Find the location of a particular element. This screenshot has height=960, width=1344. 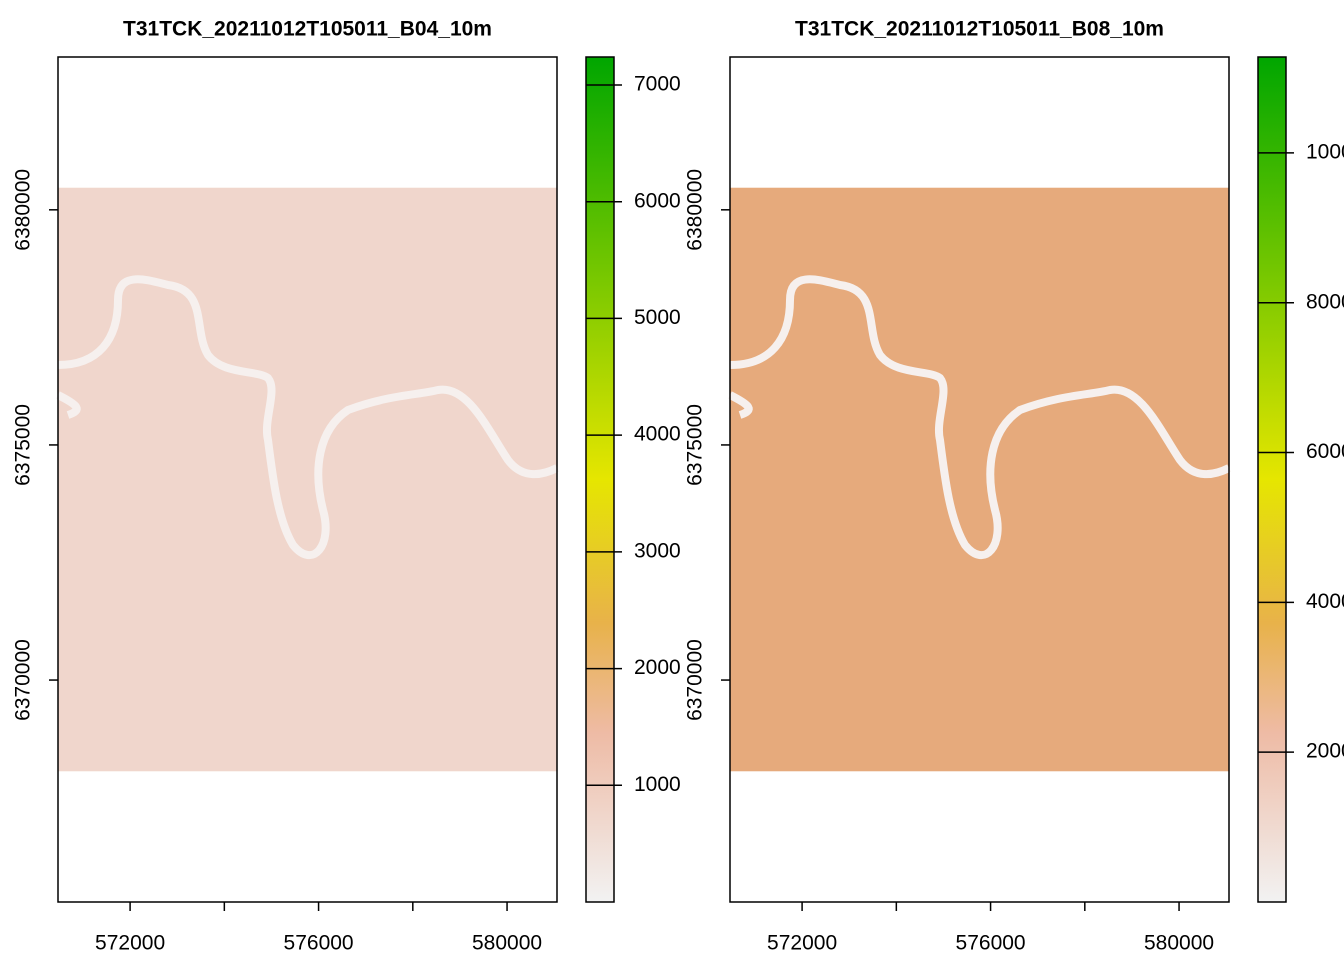

panel-title: T31TCK_20211012T105011_B04_10m is located at coordinates (307, 29).